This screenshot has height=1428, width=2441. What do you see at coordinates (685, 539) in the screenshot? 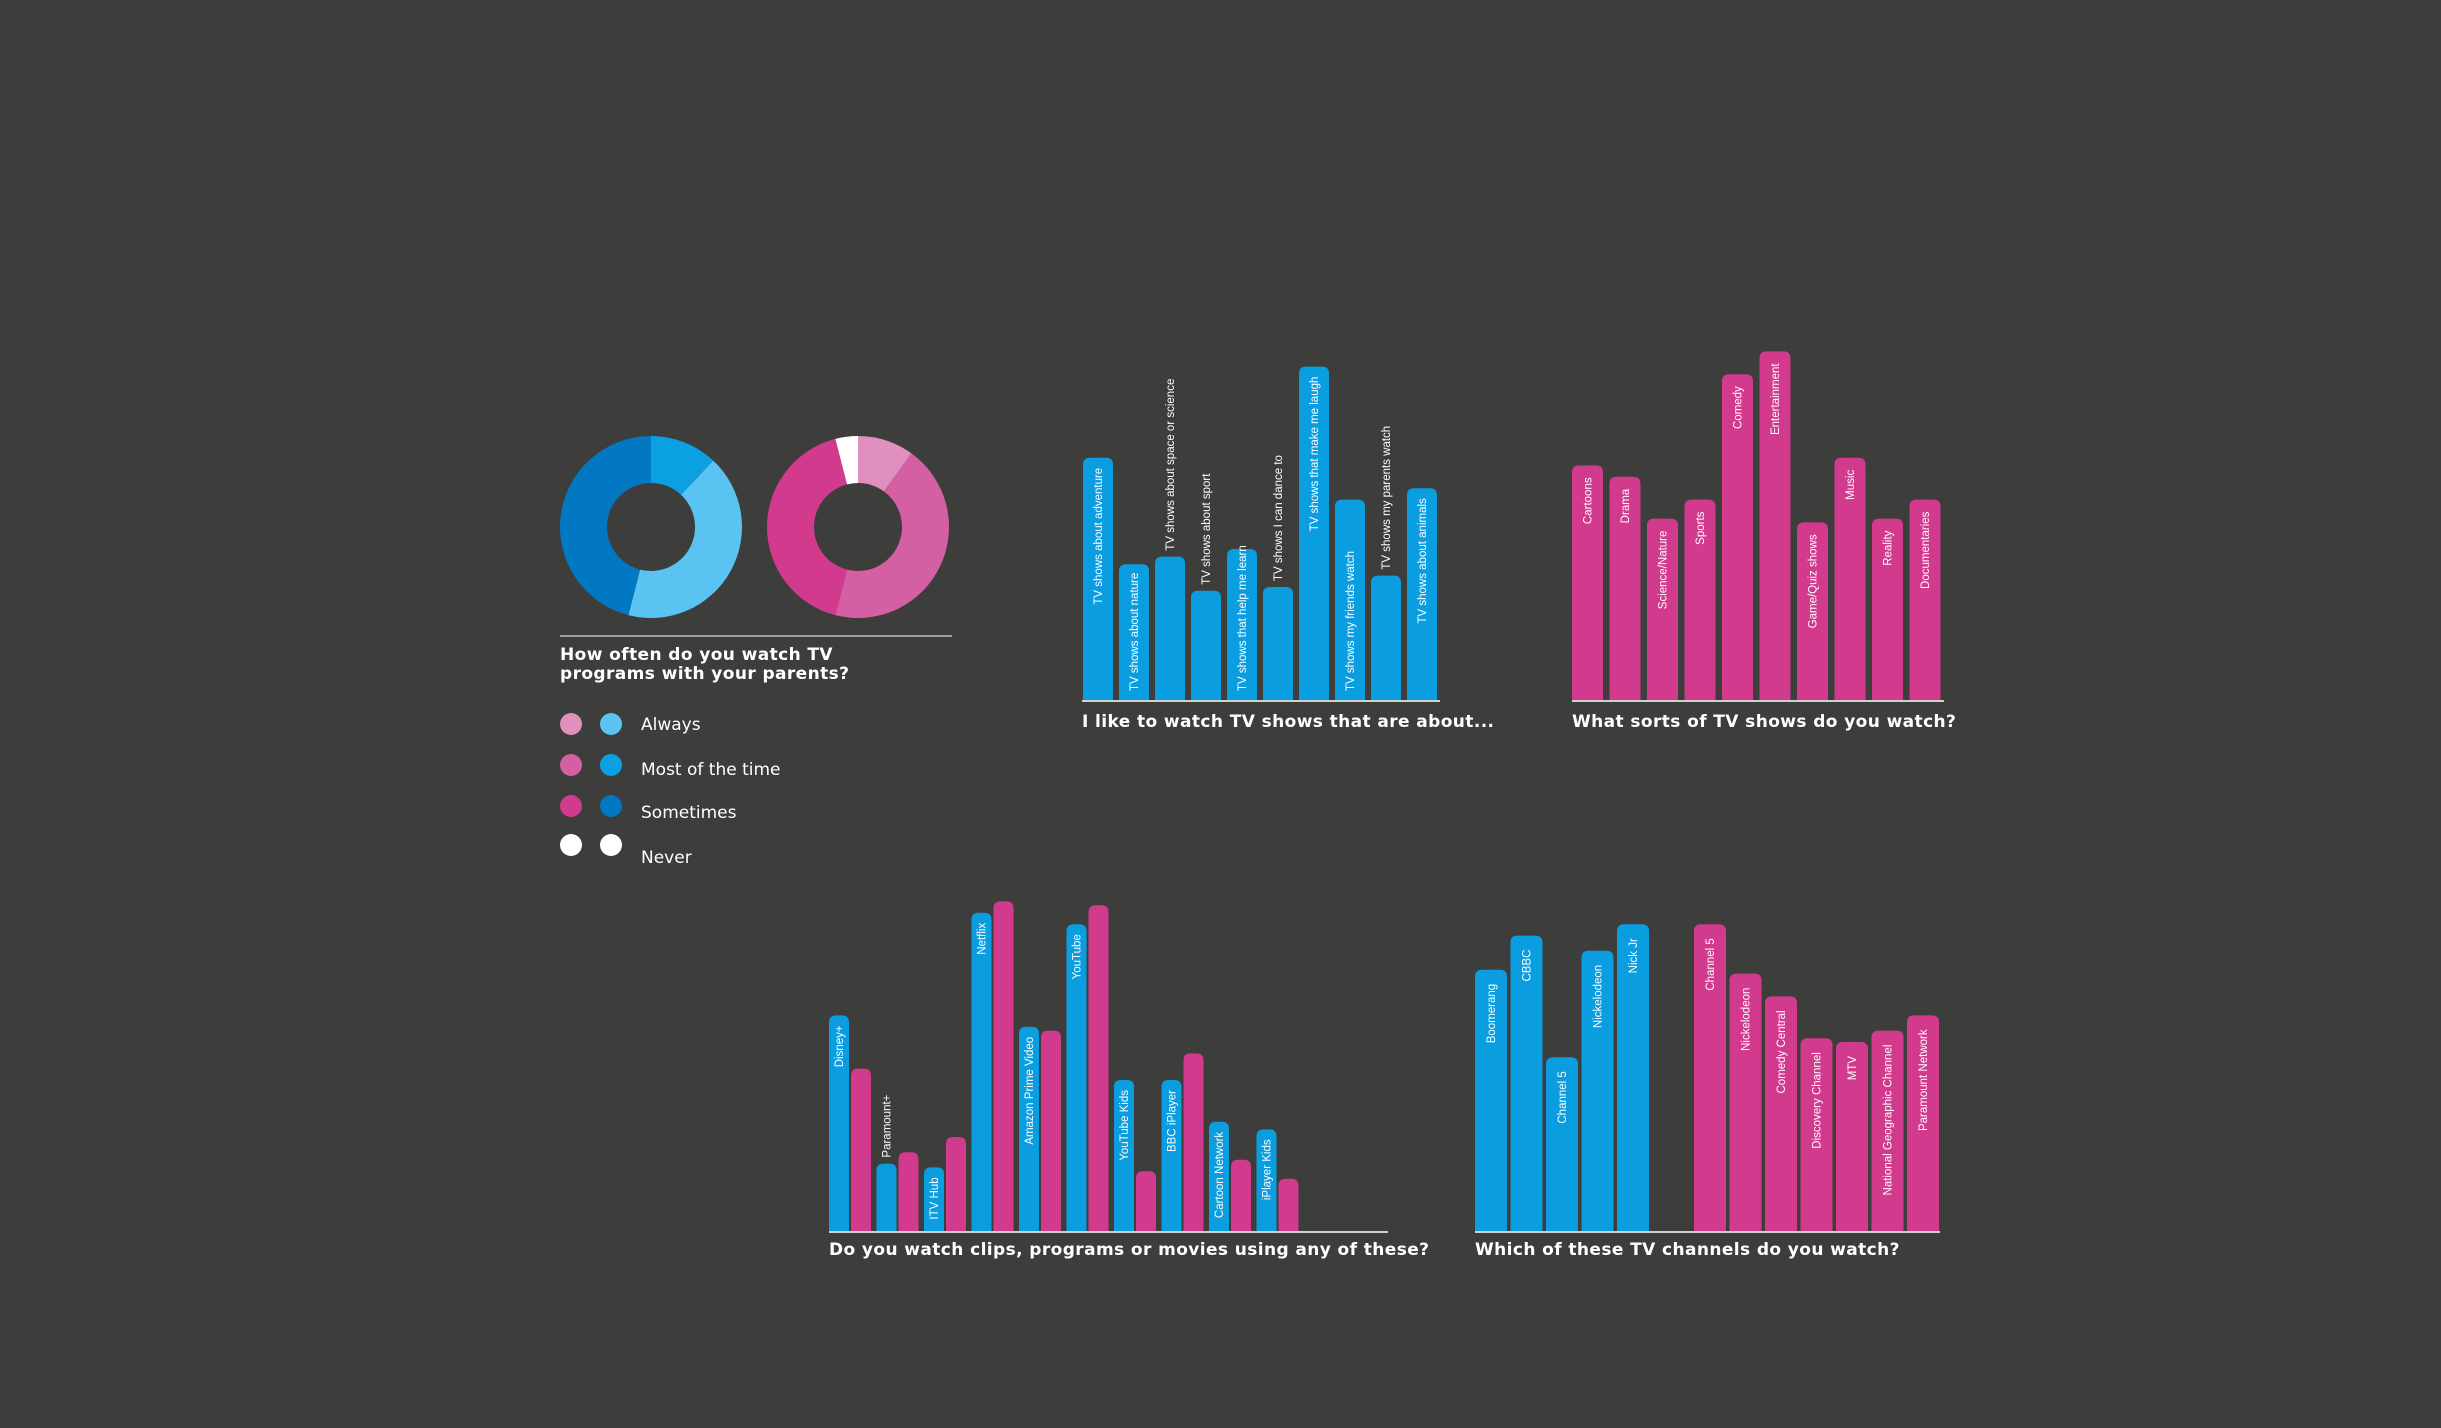
I see `blue-donut-slice-always` at bounding box center [685, 539].